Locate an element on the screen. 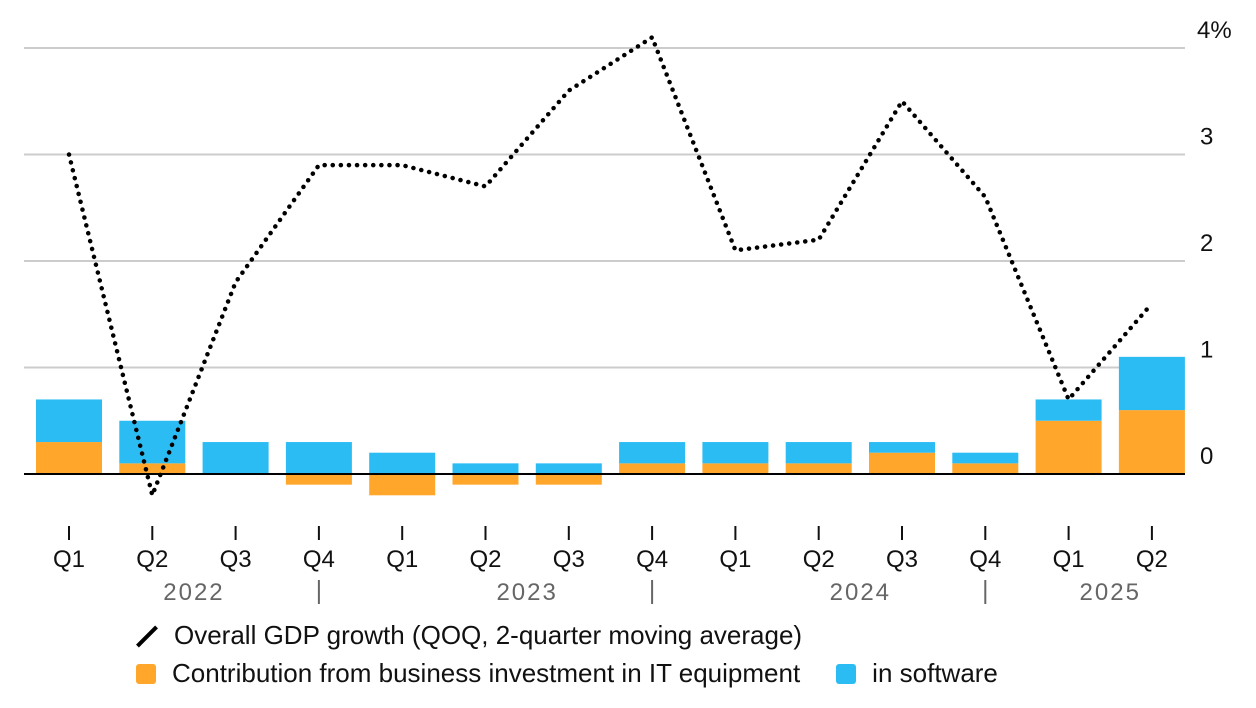 Image resolution: width=1256 pixels, height=708 pixels. year-label: 2022 is located at coordinates (193, 592).